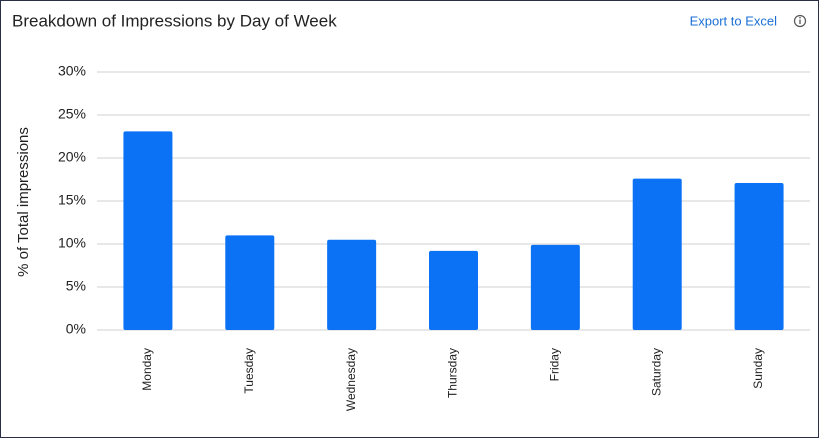  I want to click on y-tick-label: 10%, so click(72, 243).